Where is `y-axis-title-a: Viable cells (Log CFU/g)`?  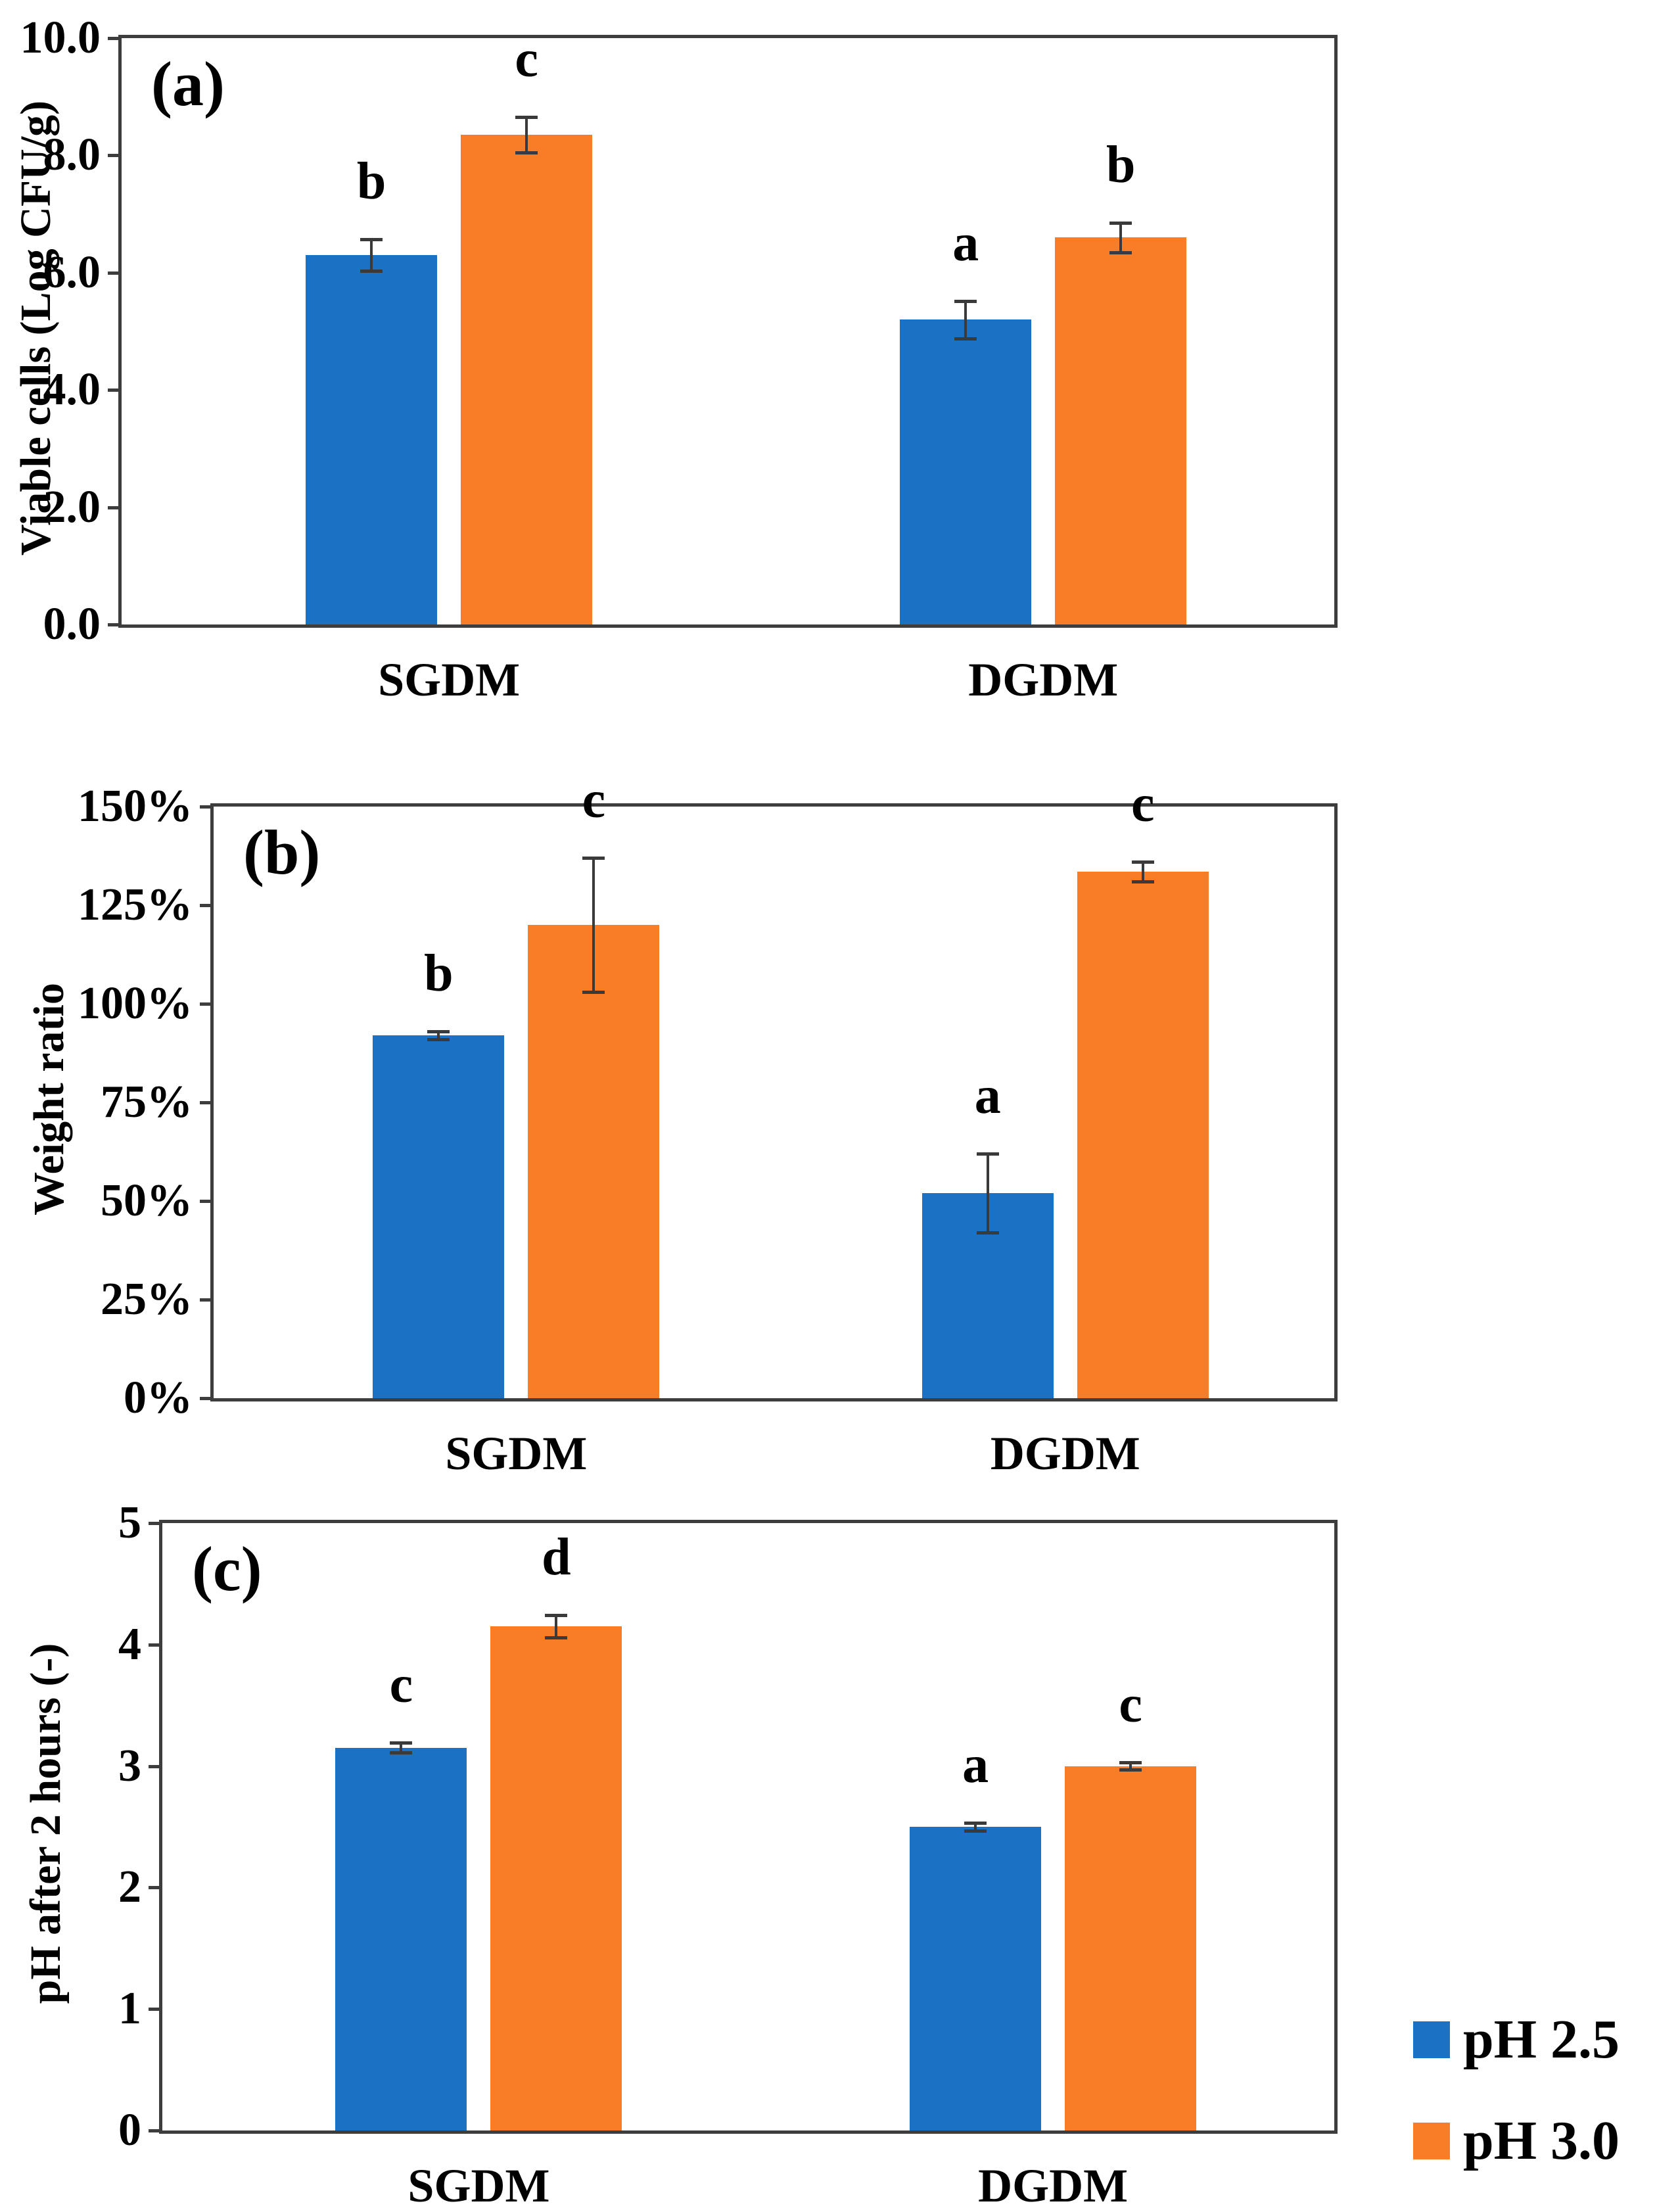
y-axis-title-a: Viable cells (Log CFU/g) is located at coordinates (36, 328).